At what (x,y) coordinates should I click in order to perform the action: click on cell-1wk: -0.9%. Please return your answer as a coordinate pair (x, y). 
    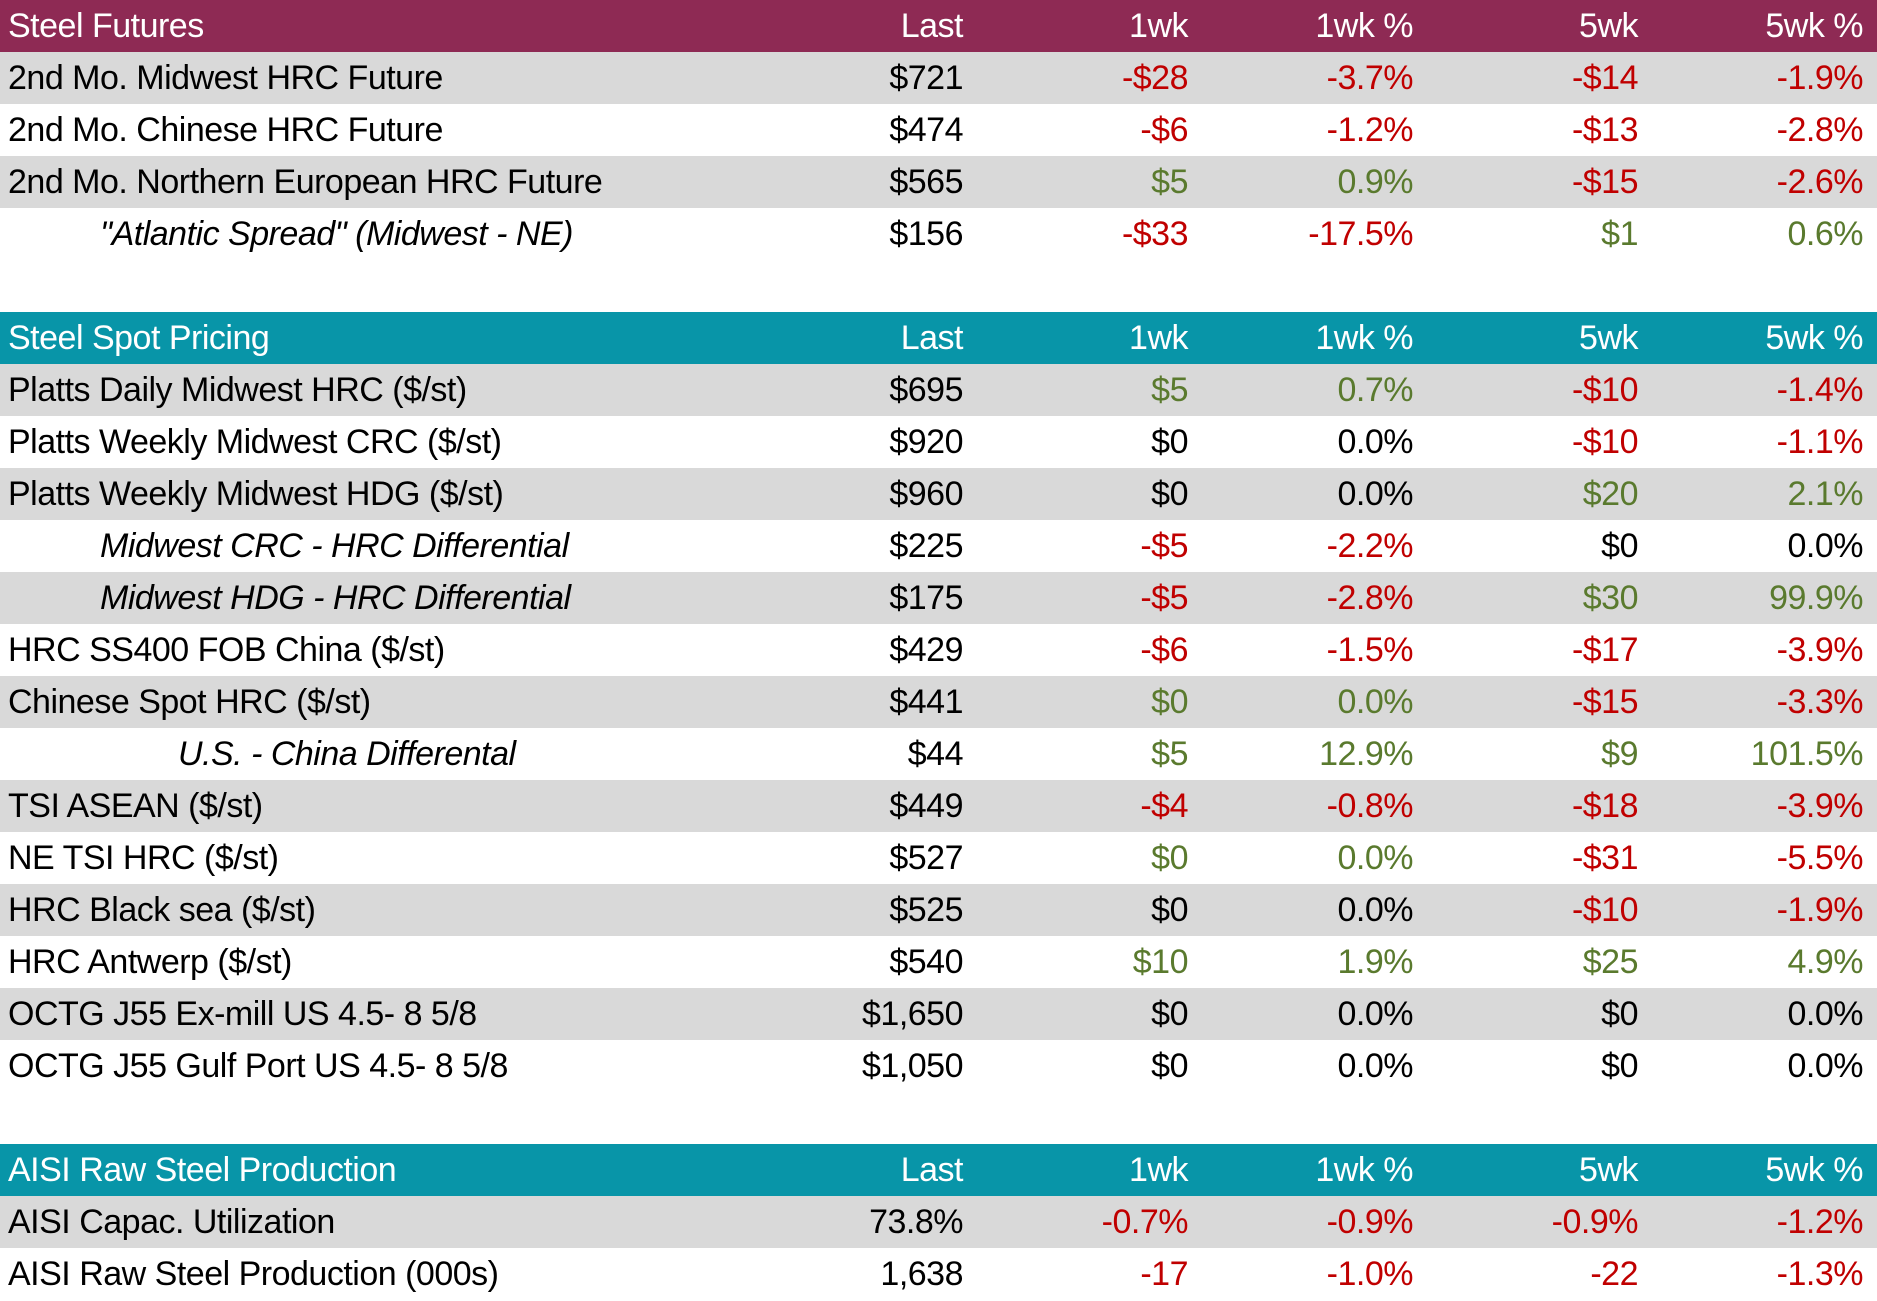
    Looking at the image, I should click on (1370, 1222).